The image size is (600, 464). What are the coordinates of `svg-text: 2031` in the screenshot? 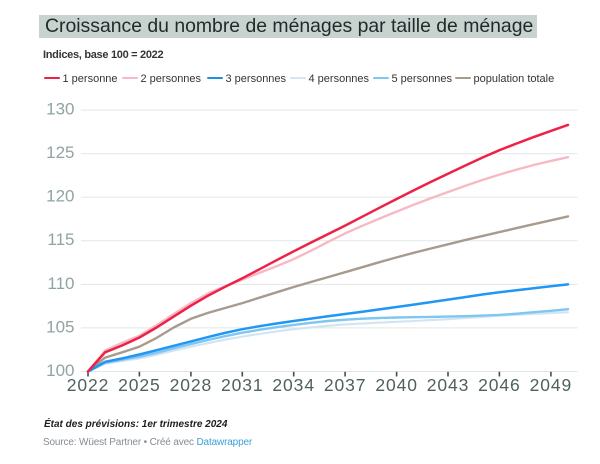 It's located at (242, 385).